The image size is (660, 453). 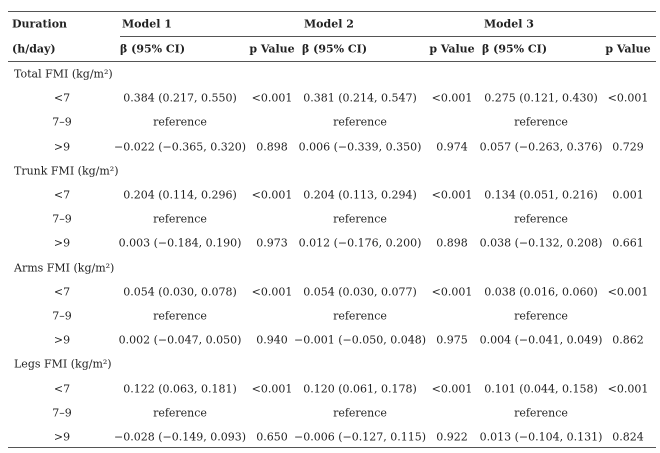 What do you see at coordinates (628, 340) in the screenshot?
I see `cell: 0.862` at bounding box center [628, 340].